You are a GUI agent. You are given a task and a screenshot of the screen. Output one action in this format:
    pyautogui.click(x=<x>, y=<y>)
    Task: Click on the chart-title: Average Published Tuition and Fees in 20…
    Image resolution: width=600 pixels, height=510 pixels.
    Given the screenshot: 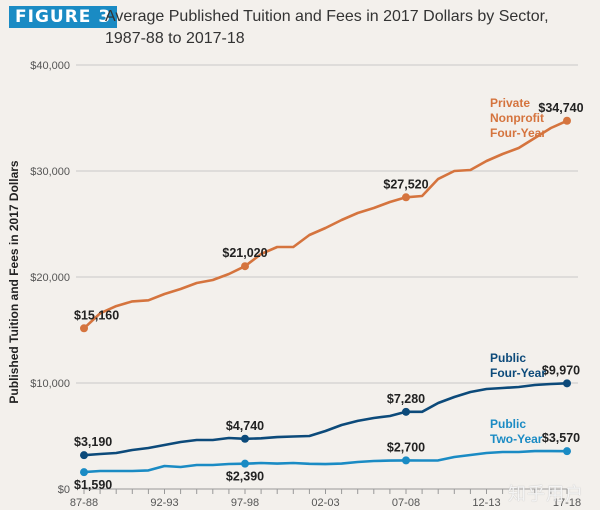 What is the action you would take?
    pyautogui.click(x=345, y=28)
    